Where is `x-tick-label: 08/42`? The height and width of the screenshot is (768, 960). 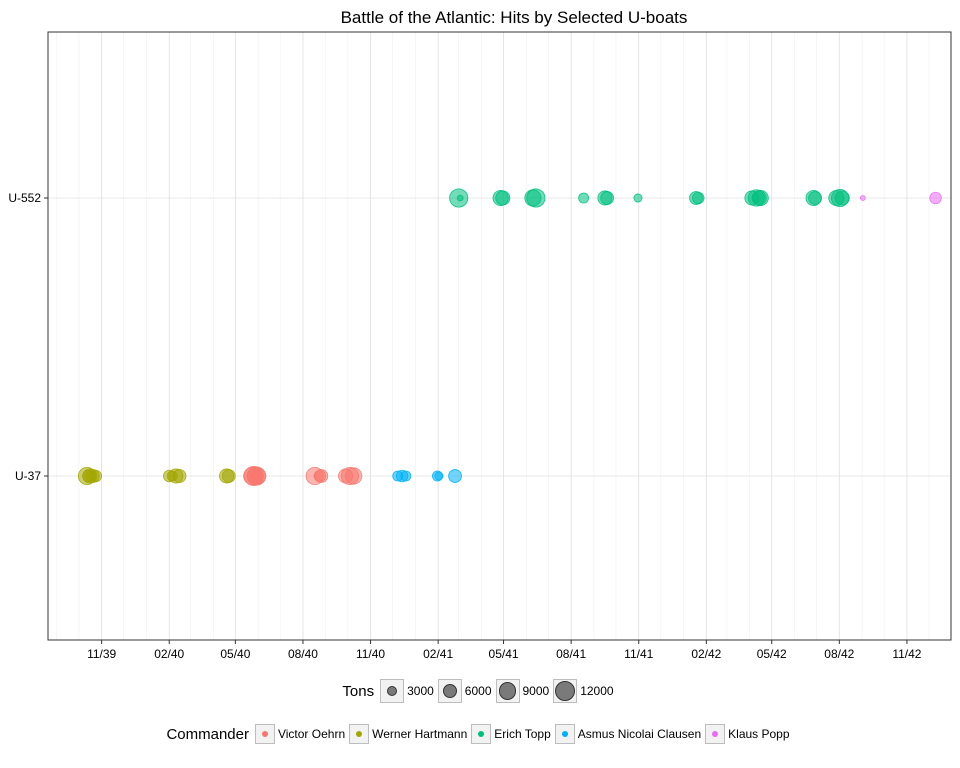
x-tick-label: 08/42 is located at coordinates (839, 654).